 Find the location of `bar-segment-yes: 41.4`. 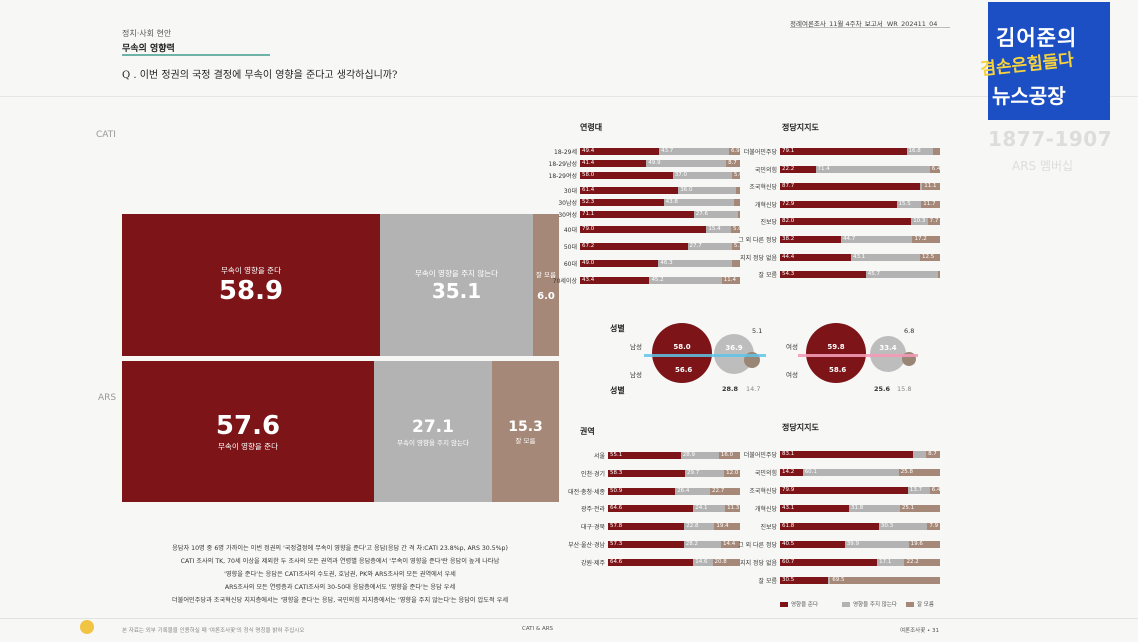

bar-segment-yes: 41.4 is located at coordinates (613, 163).